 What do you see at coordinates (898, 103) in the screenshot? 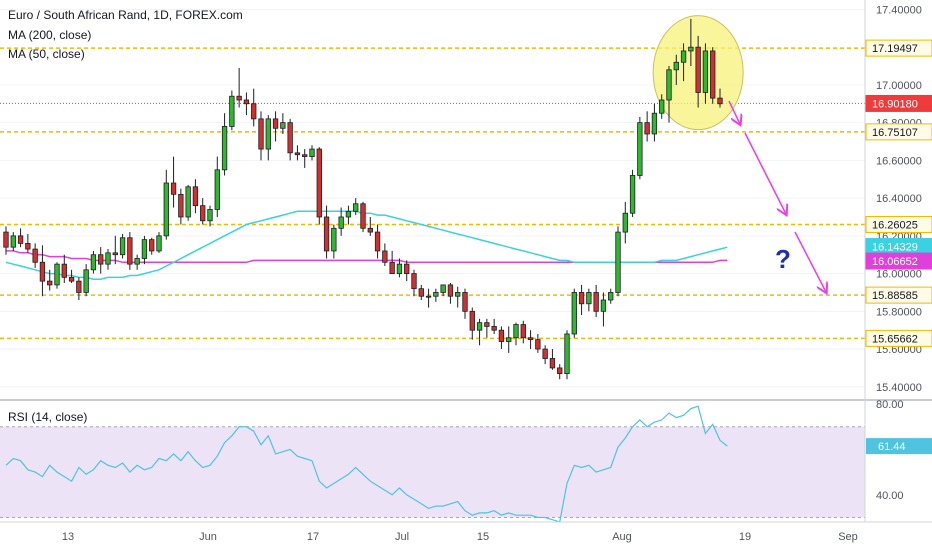
I see `price-tag: 16.90180` at bounding box center [898, 103].